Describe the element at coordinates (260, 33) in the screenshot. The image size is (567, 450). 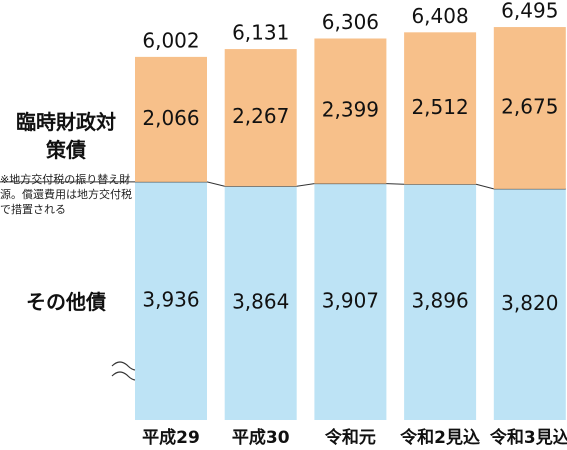
I see `total-label: 6,131` at that location.